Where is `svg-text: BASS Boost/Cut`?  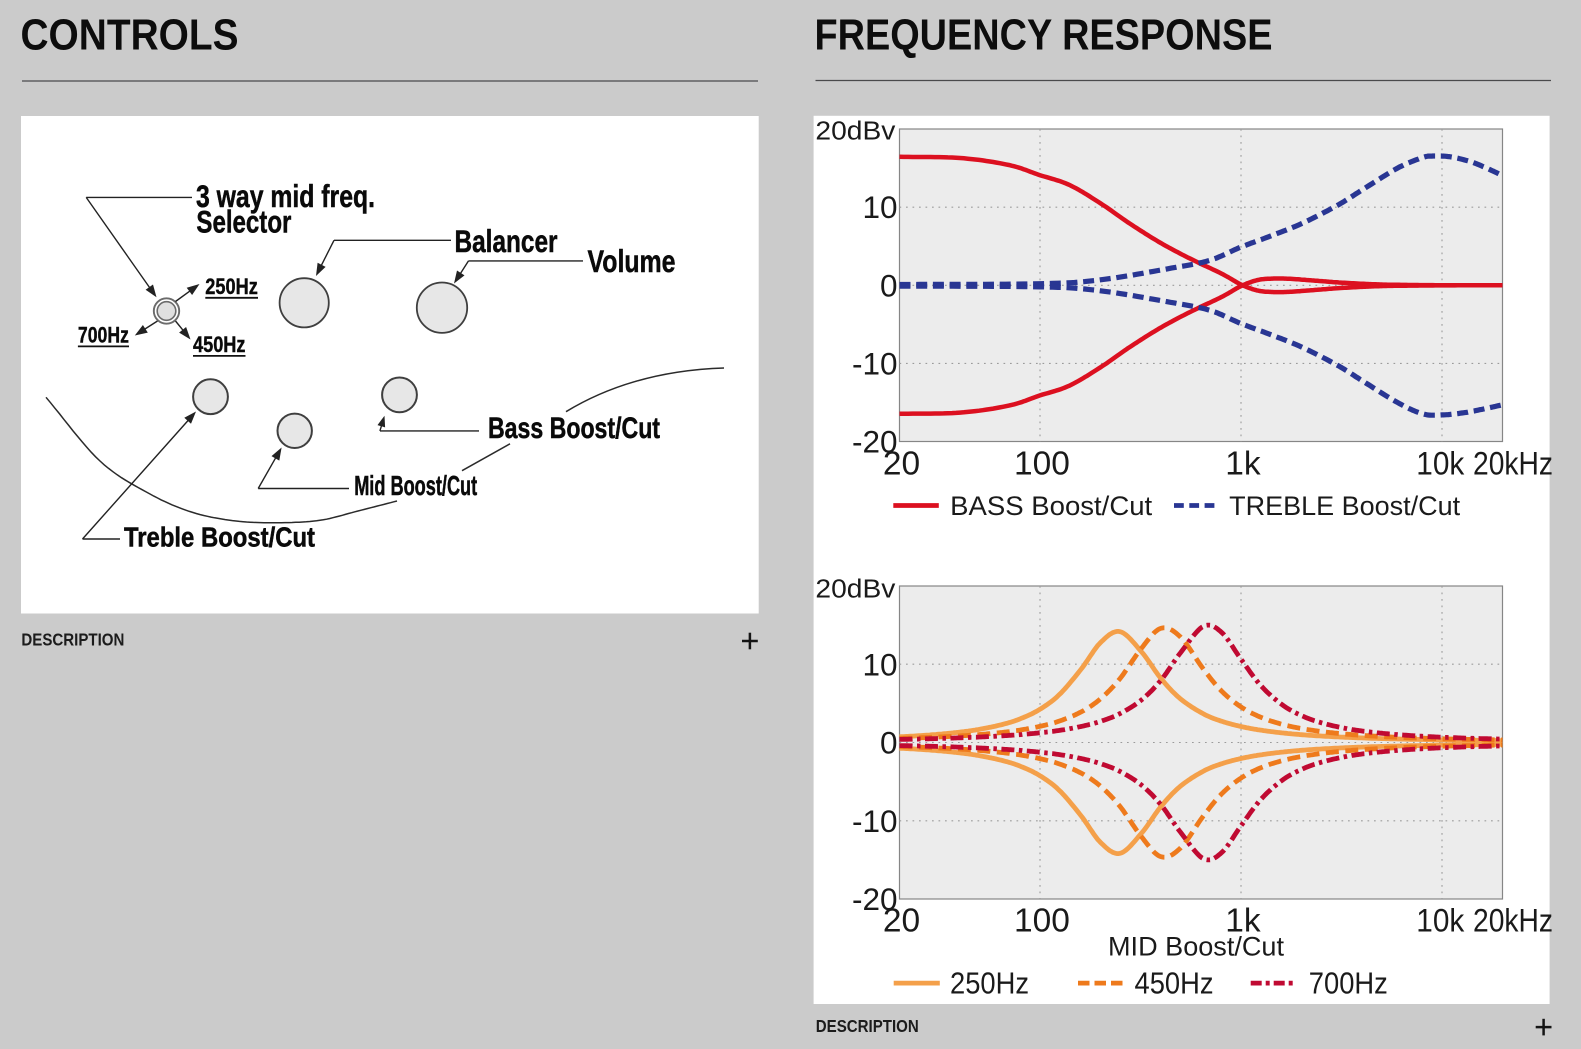 svg-text: BASS Boost/Cut is located at coordinates (1051, 506).